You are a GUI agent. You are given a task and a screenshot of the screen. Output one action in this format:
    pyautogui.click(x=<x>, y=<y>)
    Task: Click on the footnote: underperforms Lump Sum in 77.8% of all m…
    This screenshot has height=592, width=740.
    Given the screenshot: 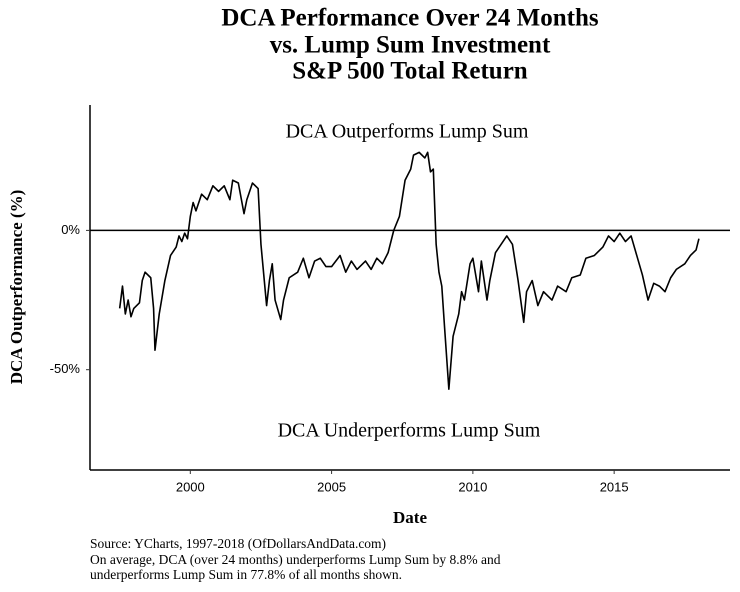 What is the action you would take?
    pyautogui.click(x=246, y=574)
    